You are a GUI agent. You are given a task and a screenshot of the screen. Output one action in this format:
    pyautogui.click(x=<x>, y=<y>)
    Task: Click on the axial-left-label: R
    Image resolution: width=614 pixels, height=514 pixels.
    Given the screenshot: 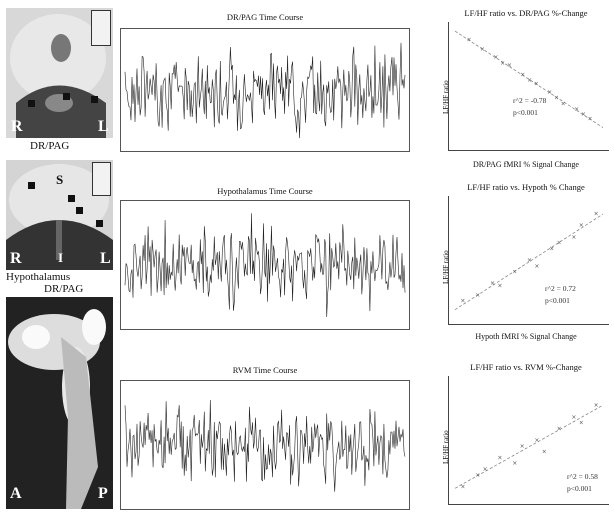 What is the action you would take?
    pyautogui.click(x=17, y=126)
    